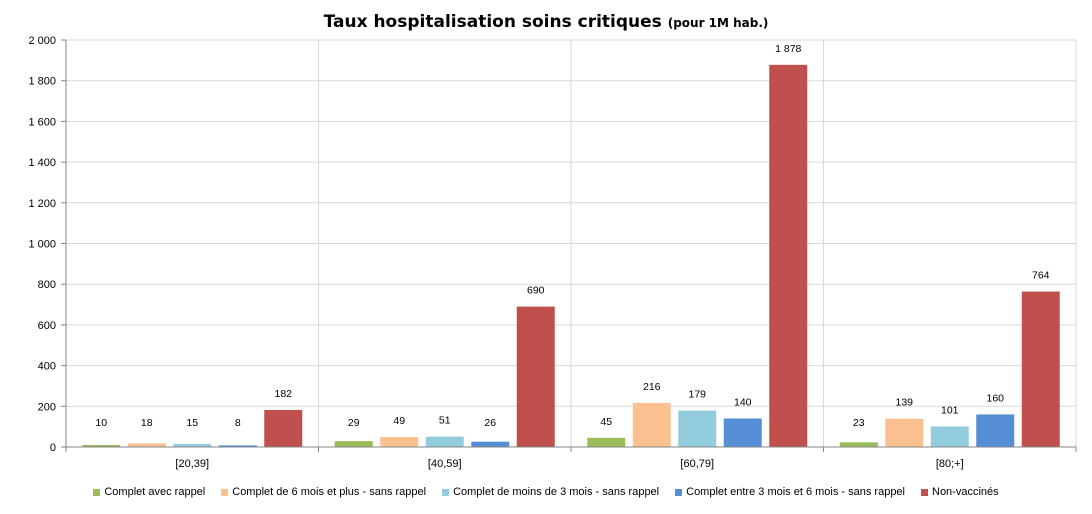 This screenshot has width=1092, height=514. I want to click on y-tick-label: 2 000, so click(42, 41).